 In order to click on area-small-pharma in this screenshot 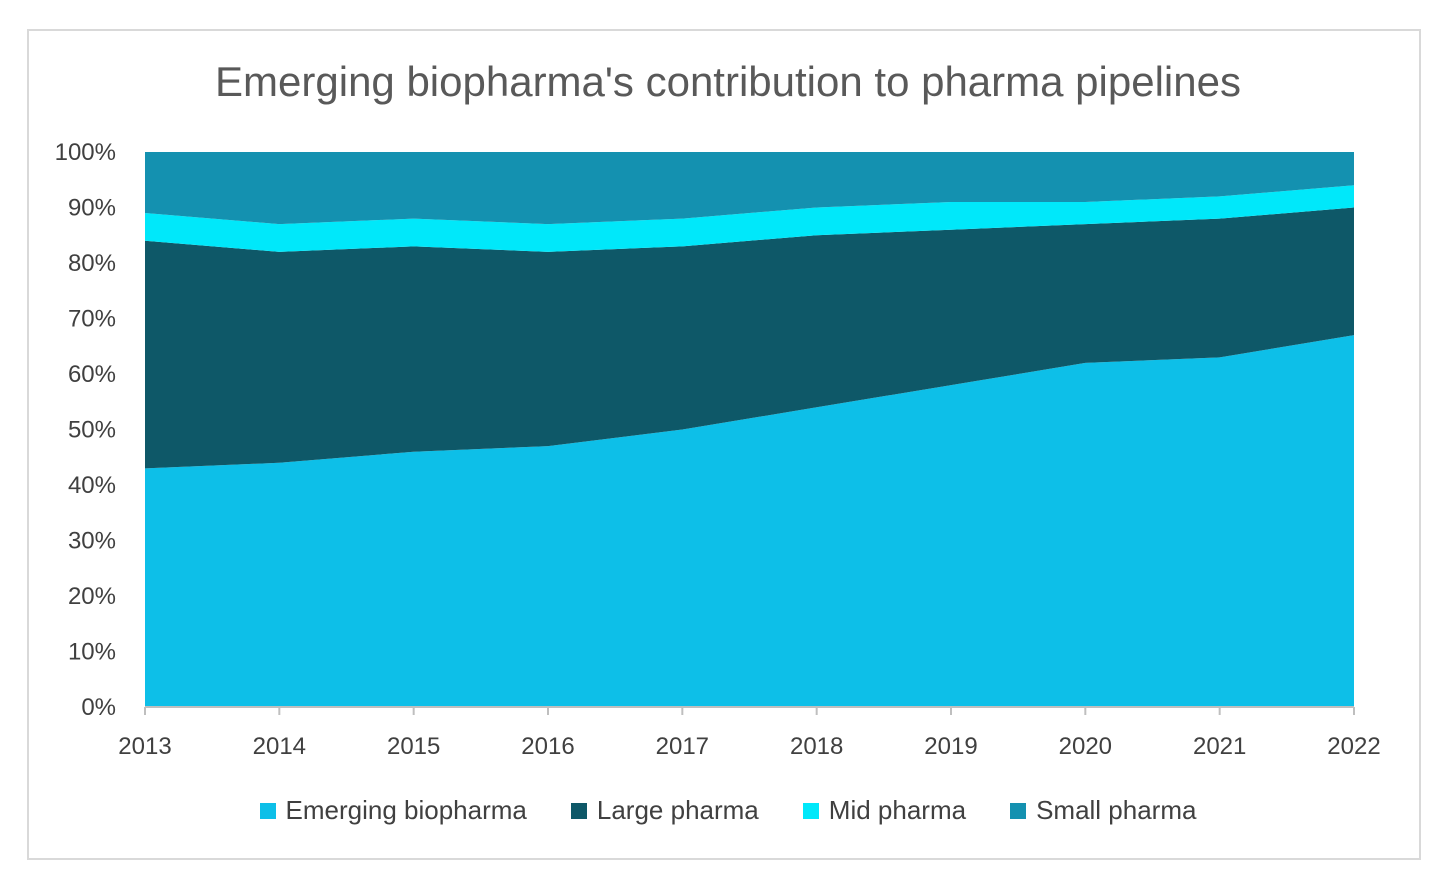, I will do `click(749, 188)`.